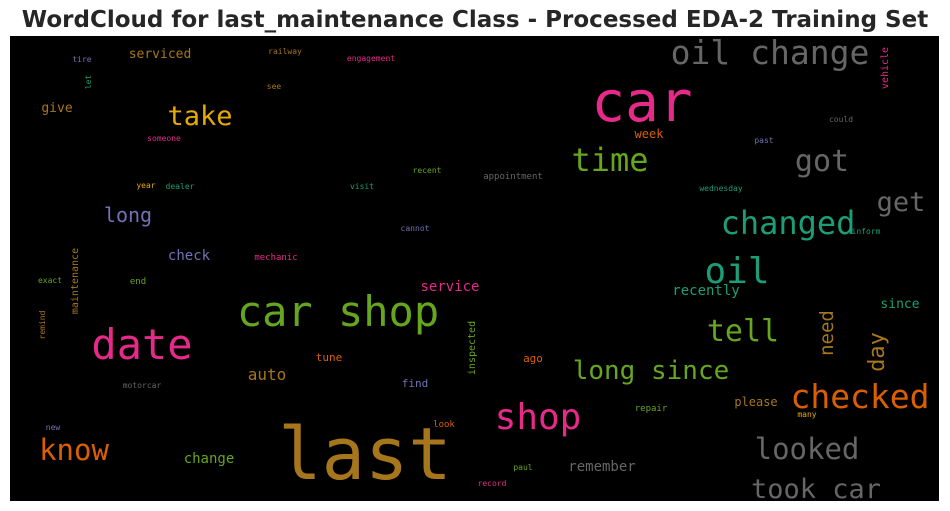 The height and width of the screenshot is (511, 950). Describe the element at coordinates (415, 383) in the screenshot. I see `word-find: find` at that location.